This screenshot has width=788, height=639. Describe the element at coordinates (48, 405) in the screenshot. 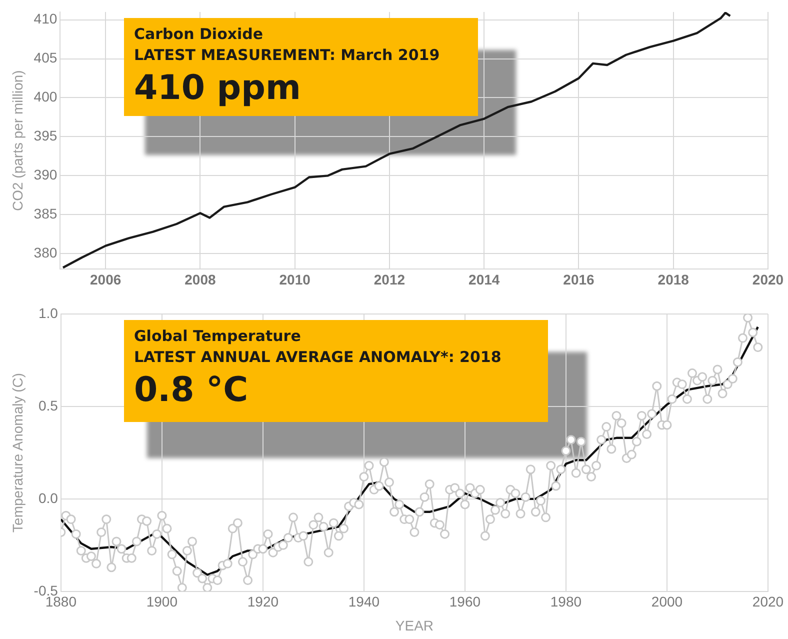

I see `y-tick-label: 0.5` at that location.